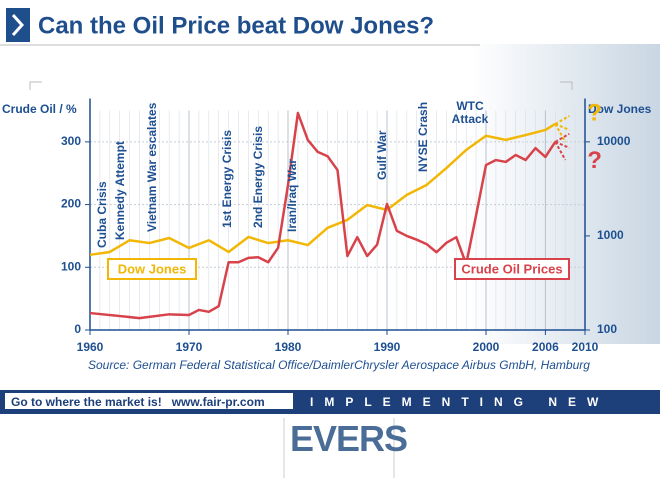 The width and height of the screenshot is (660, 480). I want to click on y-tick-label: 100, so click(71, 266).